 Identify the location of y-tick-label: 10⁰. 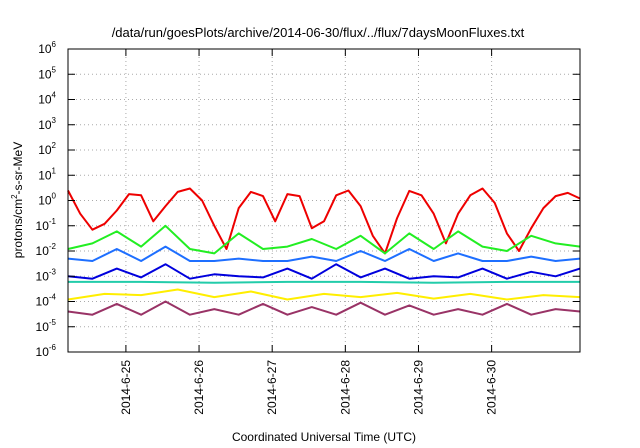
(47, 200).